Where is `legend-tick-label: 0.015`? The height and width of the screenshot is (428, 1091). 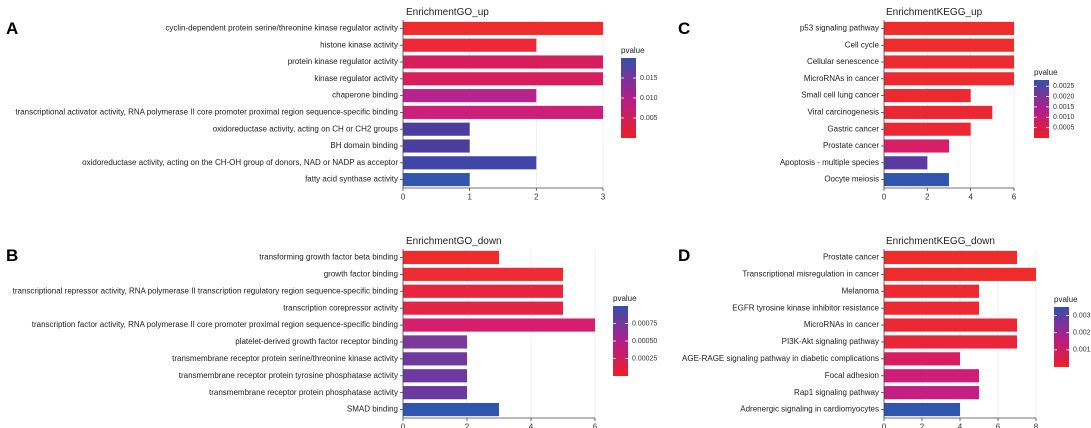 legend-tick-label: 0.015 is located at coordinates (649, 78).